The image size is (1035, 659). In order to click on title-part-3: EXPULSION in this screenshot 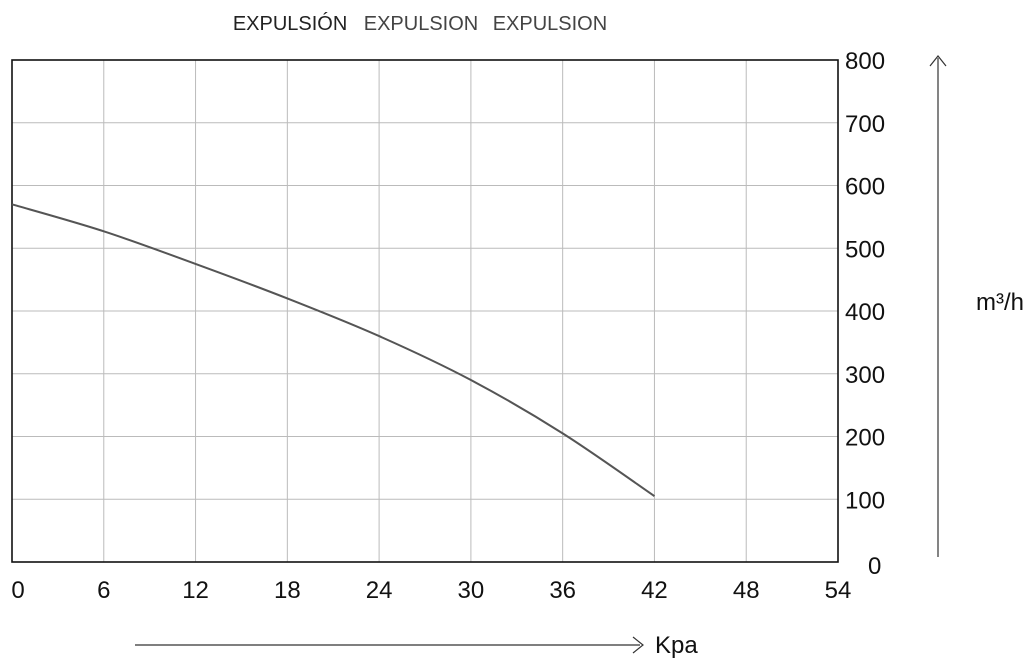, I will do `click(550, 24)`.